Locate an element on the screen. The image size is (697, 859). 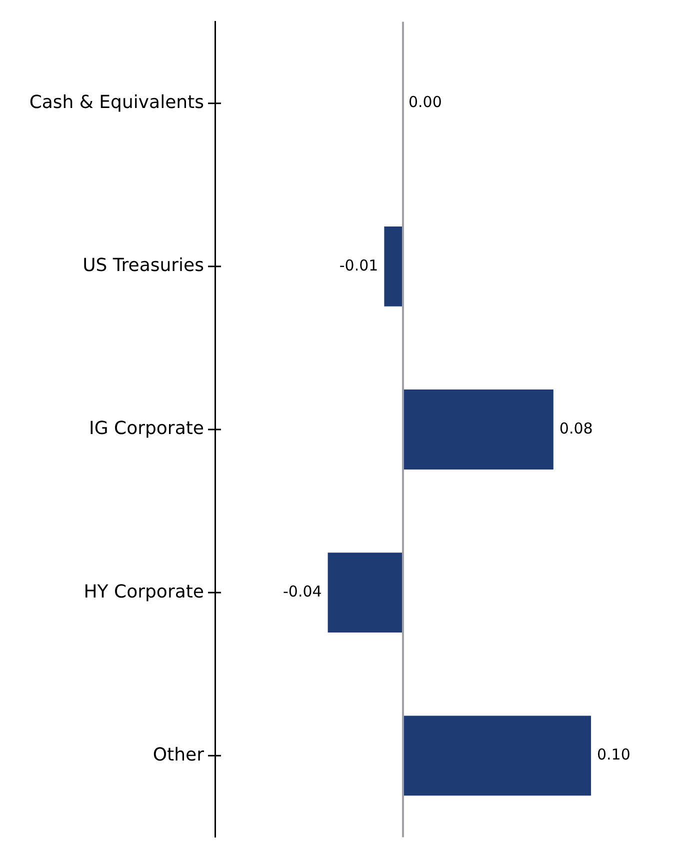
y-tick-label: Other is located at coordinates (178, 755).